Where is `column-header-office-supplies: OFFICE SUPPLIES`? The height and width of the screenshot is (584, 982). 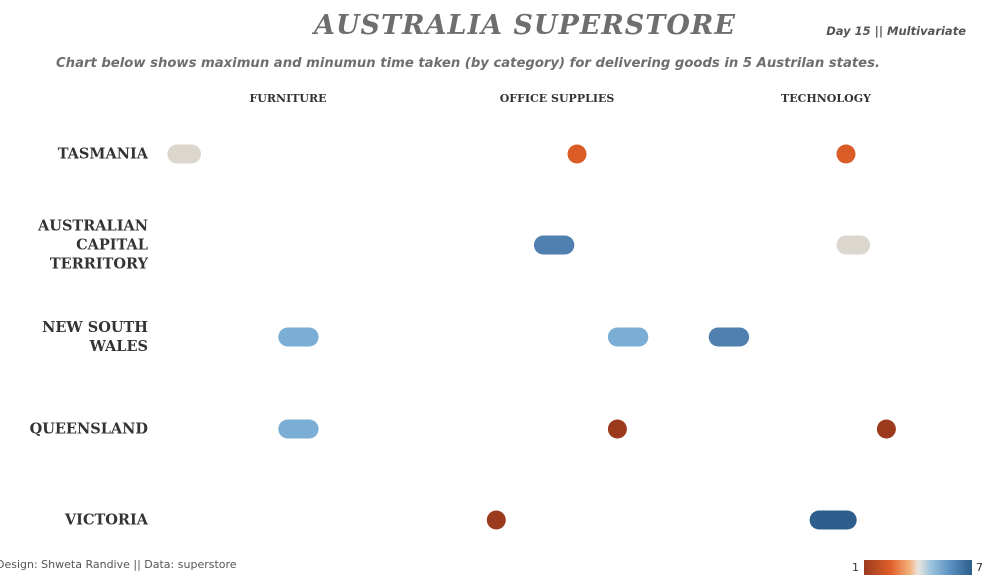
column-header-office-supplies: OFFICE SUPPLIES is located at coordinates (557, 98).